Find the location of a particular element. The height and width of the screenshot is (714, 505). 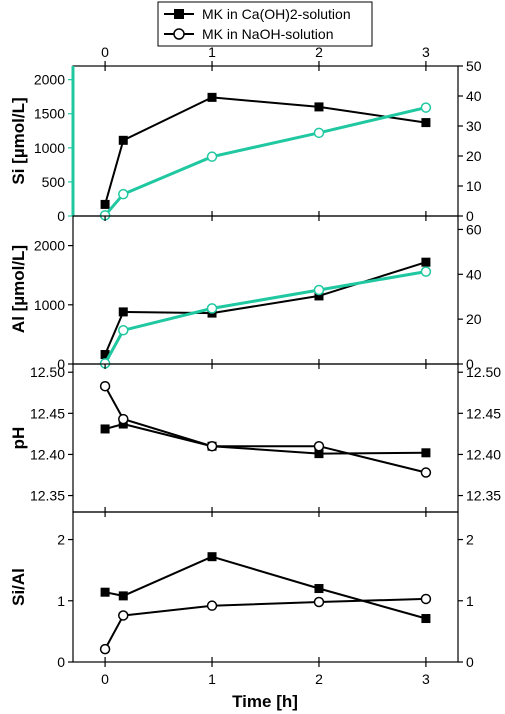

ytick-label-left: 12.40 is located at coordinates (47, 454).